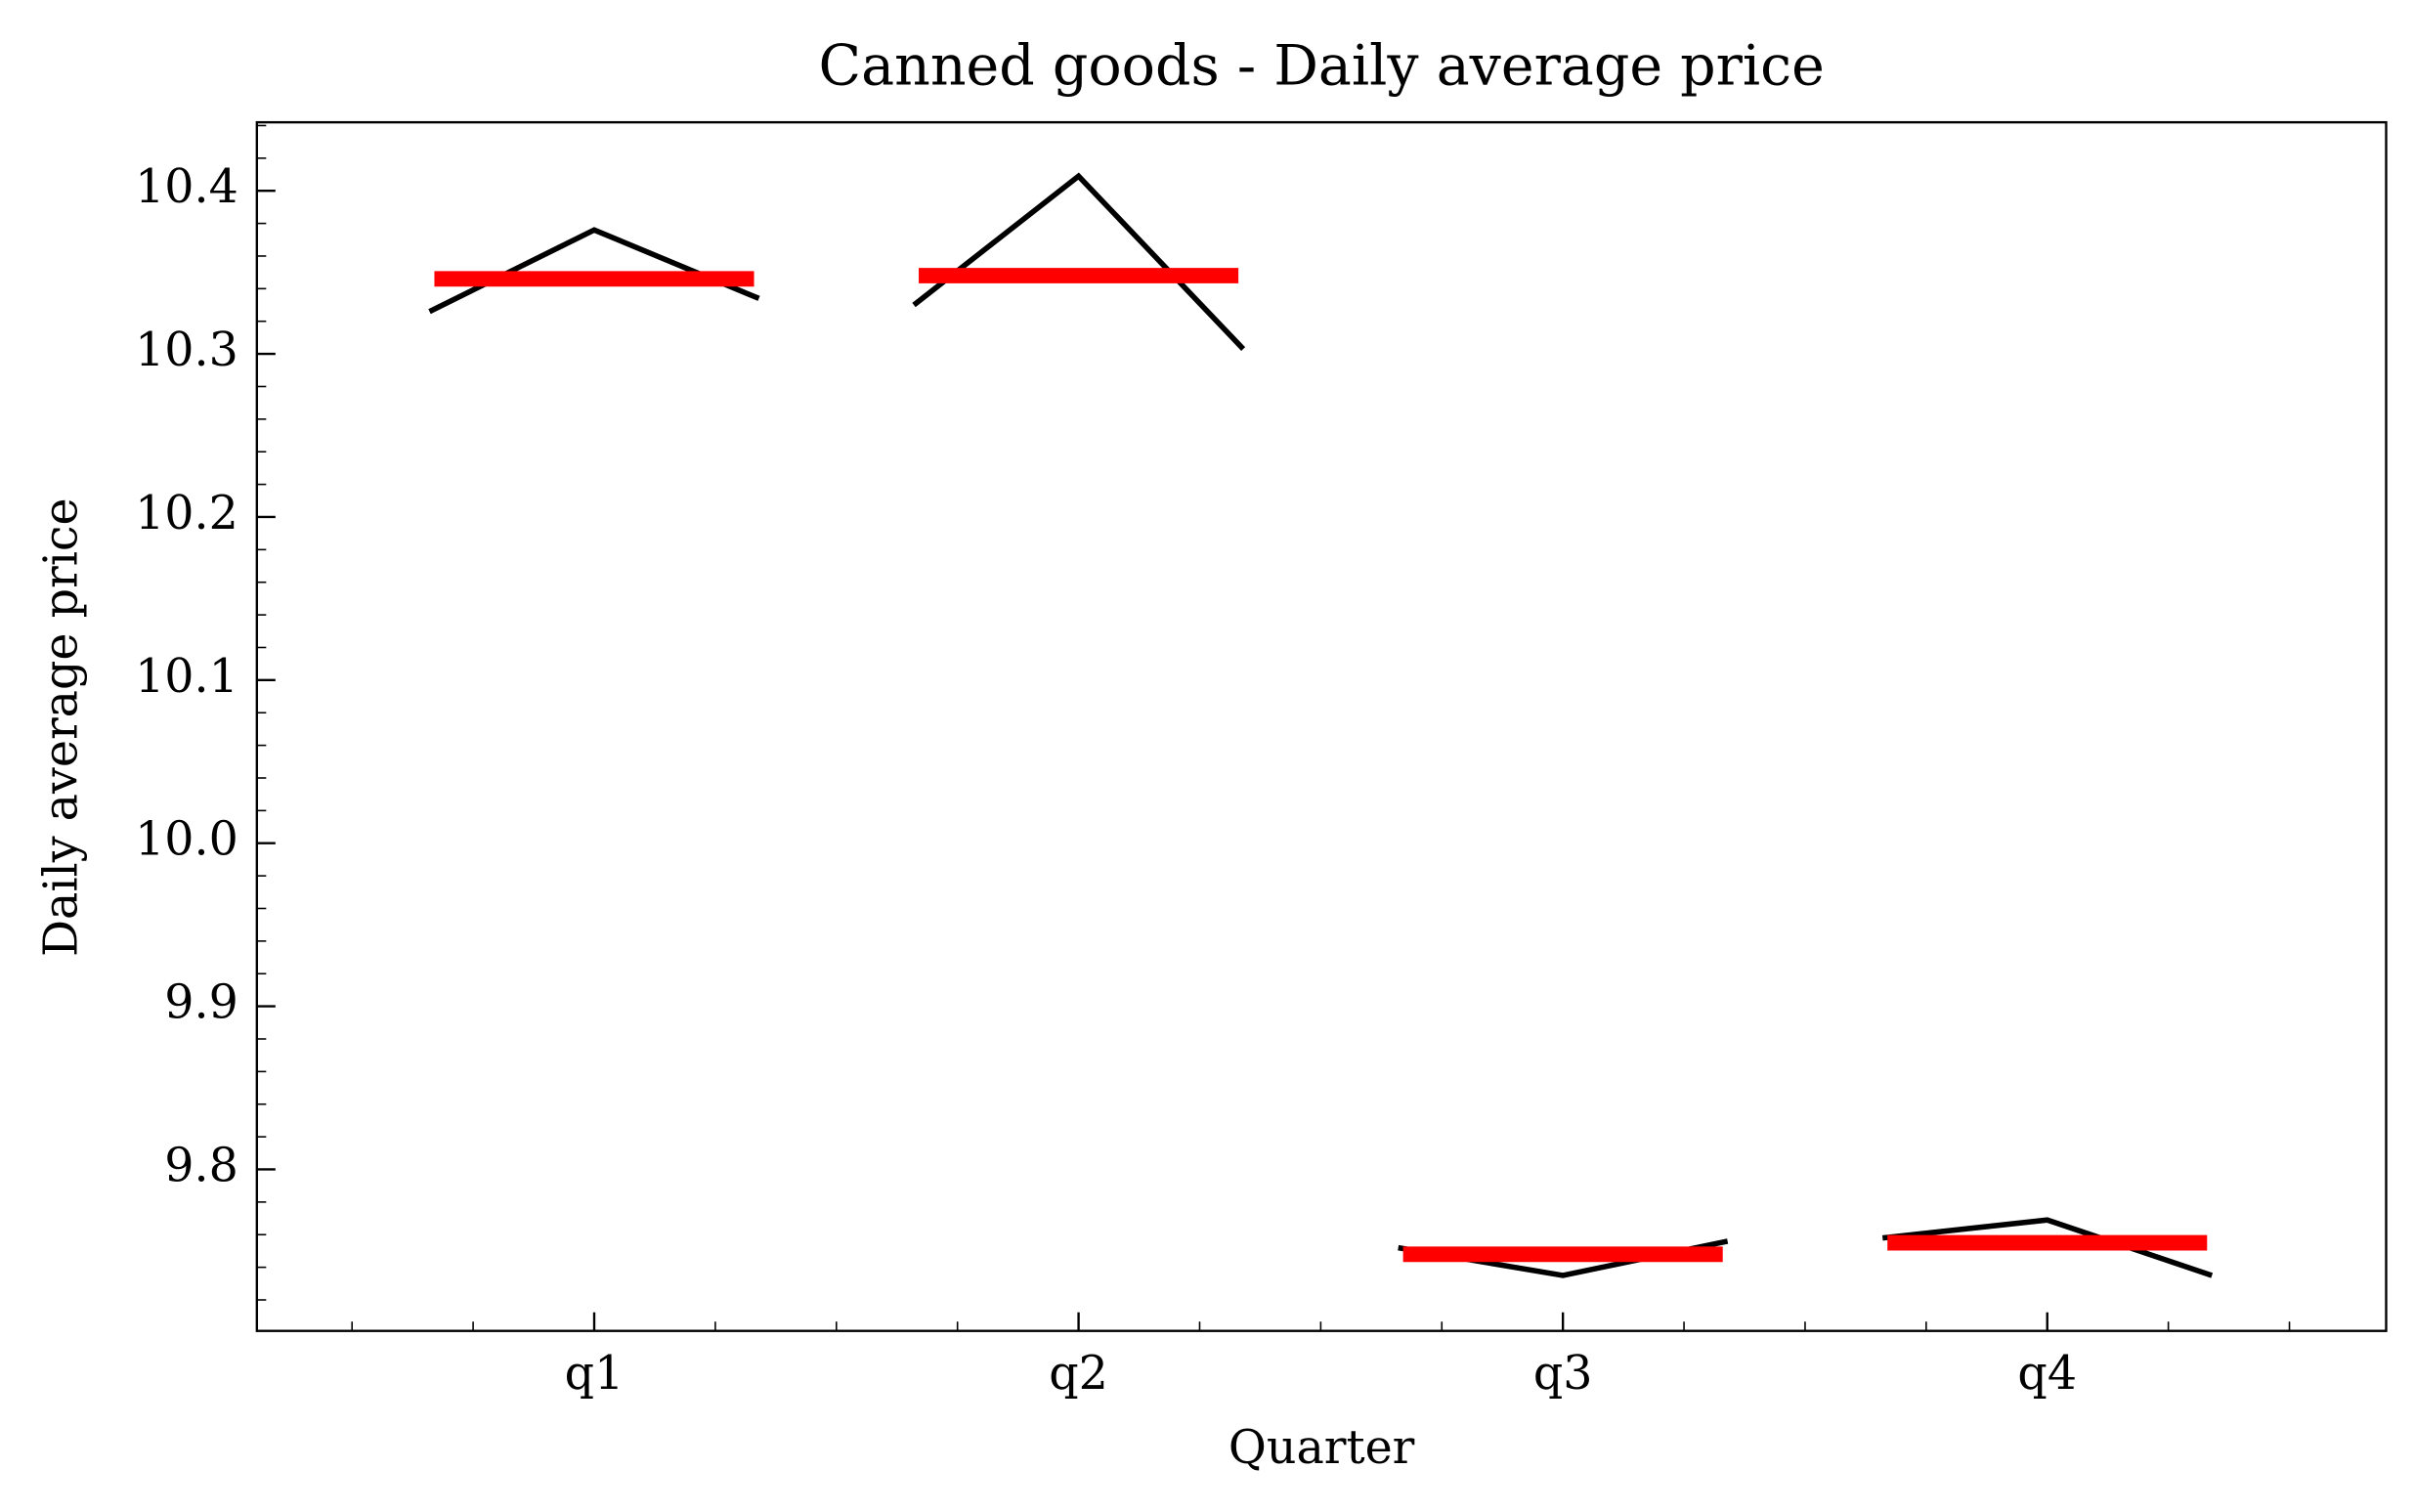  What do you see at coordinates (186, 350) in the screenshot?
I see `y-tick-label: 10.3` at bounding box center [186, 350].